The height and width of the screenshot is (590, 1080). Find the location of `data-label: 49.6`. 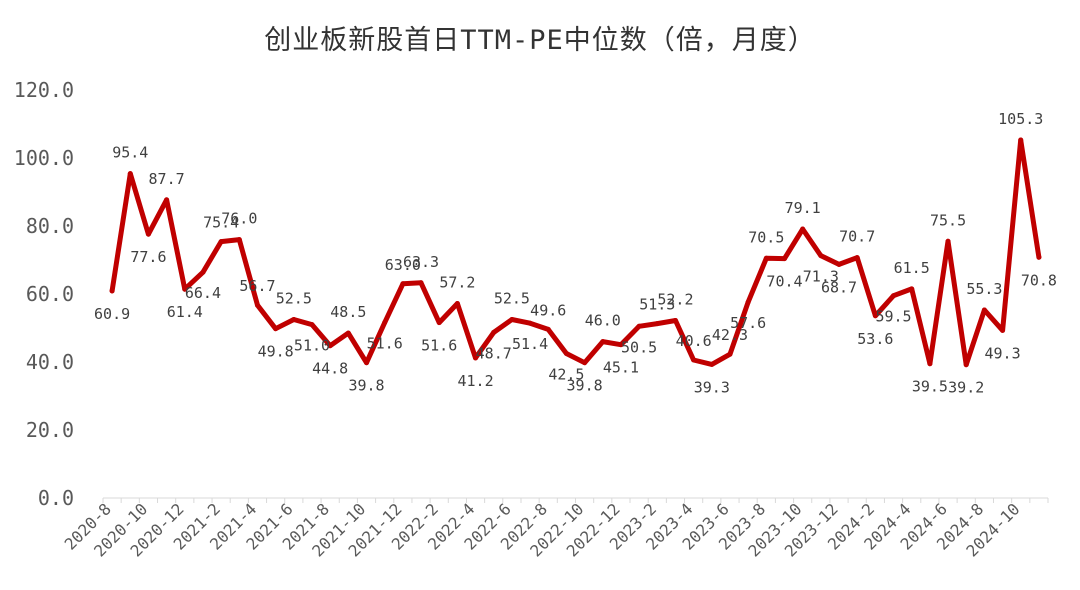

data-label: 49.6 is located at coordinates (548, 310).